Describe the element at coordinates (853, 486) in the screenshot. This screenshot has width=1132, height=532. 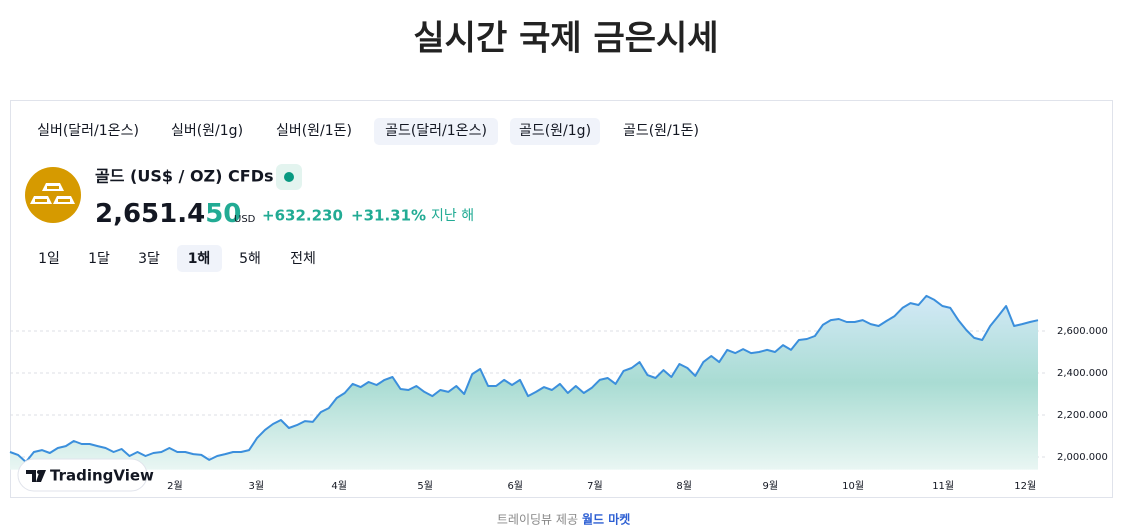
I see `x-tick-label: 10월` at that location.